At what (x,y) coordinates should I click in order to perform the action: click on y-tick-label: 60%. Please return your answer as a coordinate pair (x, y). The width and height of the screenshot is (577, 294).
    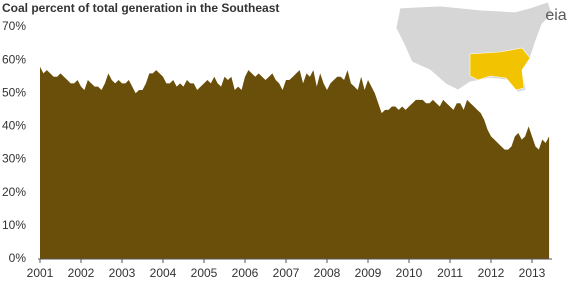
    Looking at the image, I should click on (14, 59).